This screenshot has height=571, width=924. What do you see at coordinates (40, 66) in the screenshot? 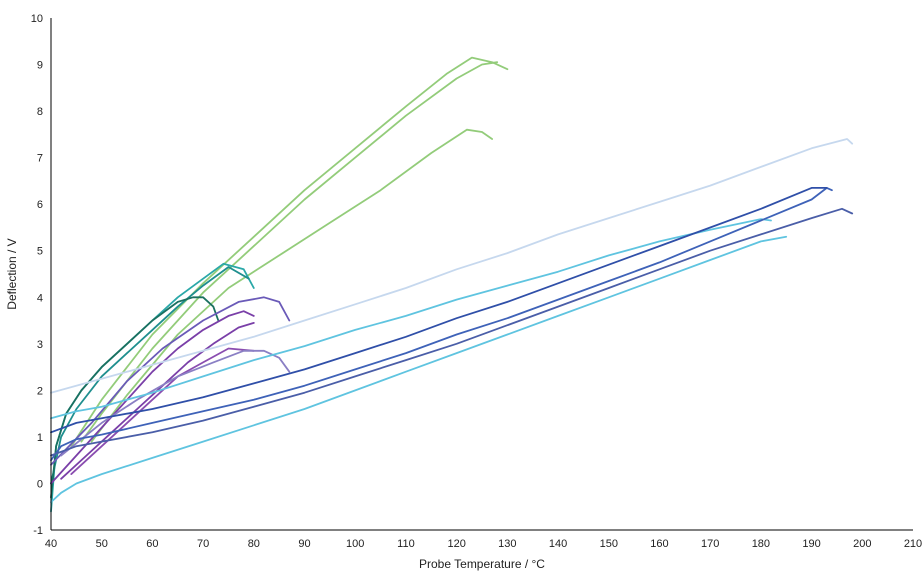
I see `y-tick-label: 9` at bounding box center [40, 66].